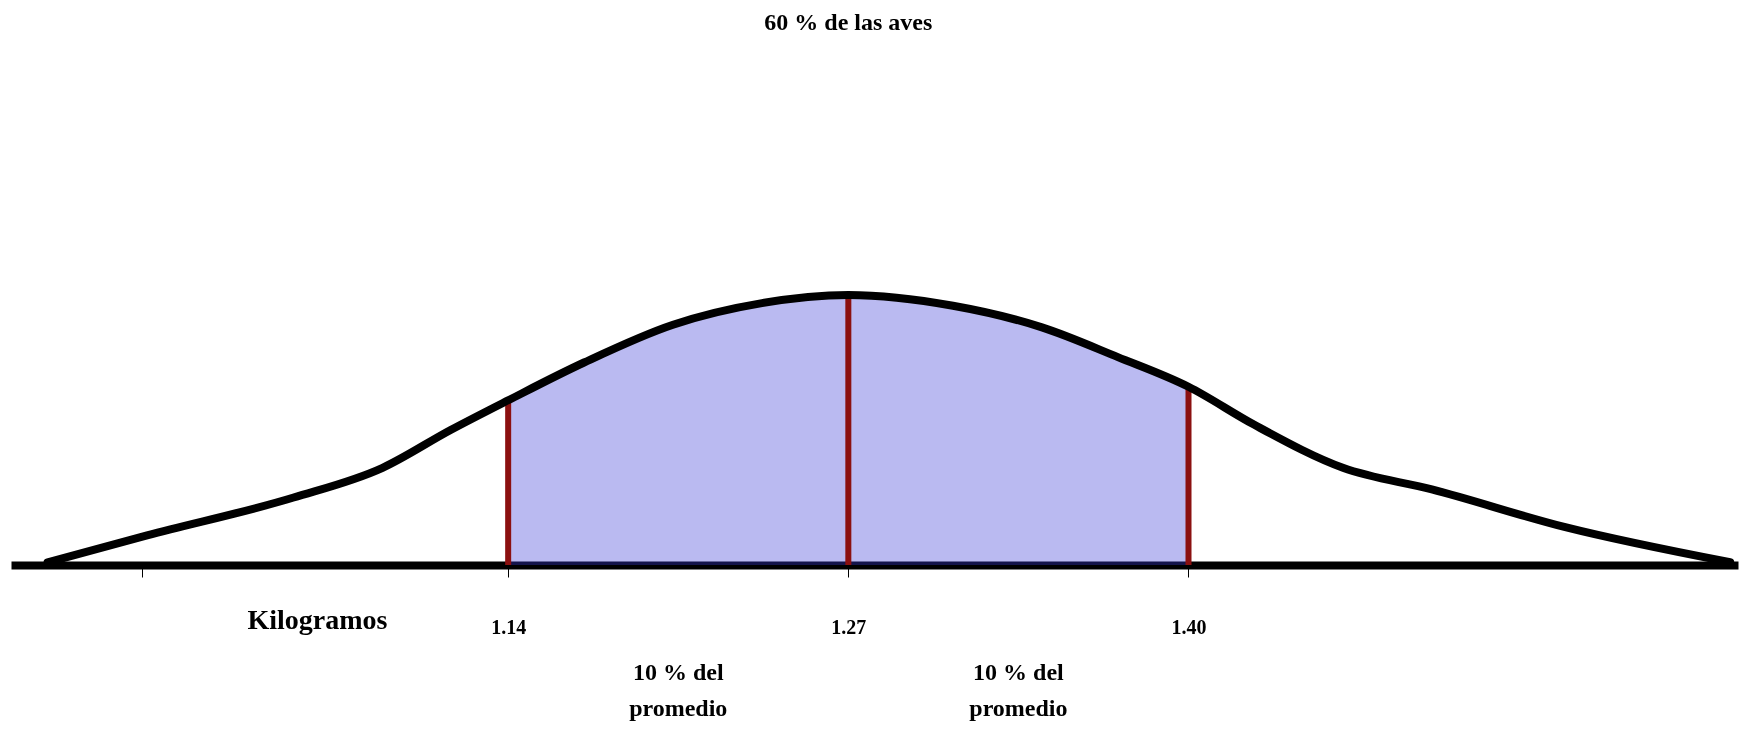 This screenshot has height=730, width=1747. I want to click on x-tick-label: 1.40, so click(1189, 626).